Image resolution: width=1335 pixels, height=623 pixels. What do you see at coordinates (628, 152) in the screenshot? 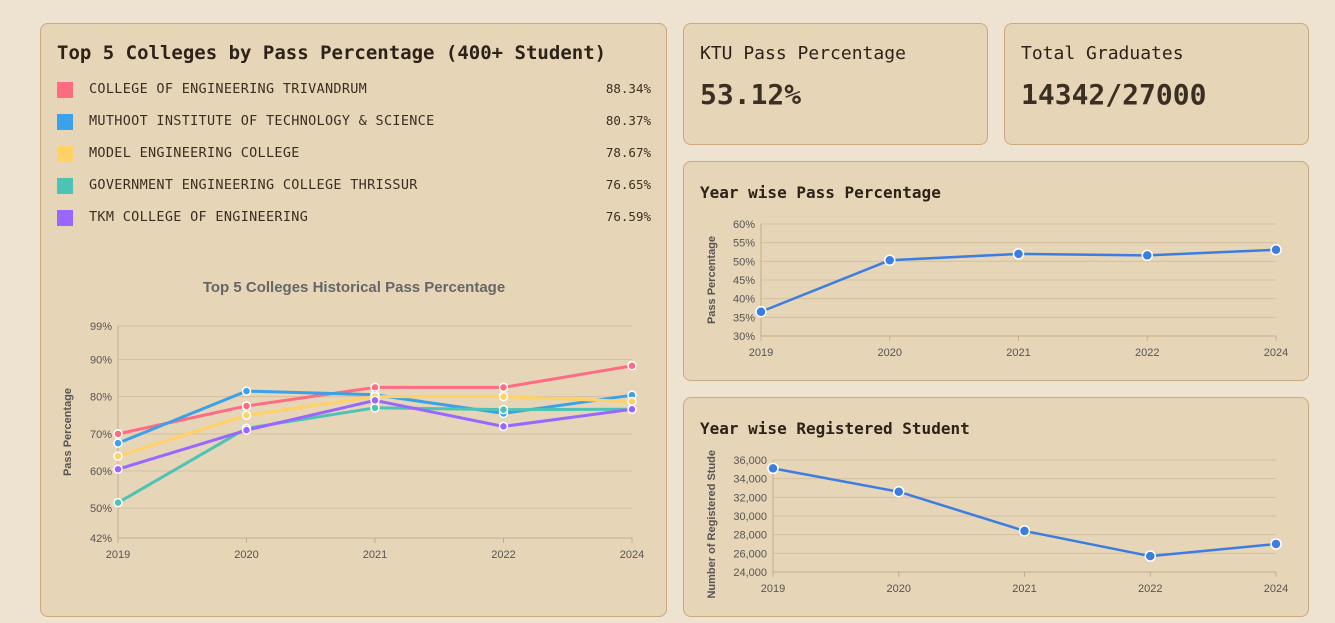
I see `college-pct: 78.67%` at bounding box center [628, 152].